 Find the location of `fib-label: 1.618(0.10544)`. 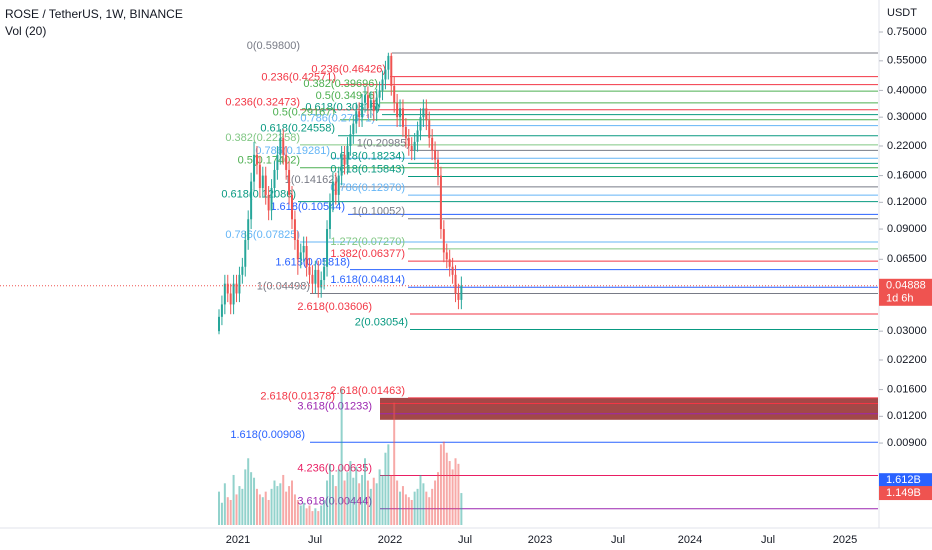

fib-label: 1.618(0.10544) is located at coordinates (307, 207).